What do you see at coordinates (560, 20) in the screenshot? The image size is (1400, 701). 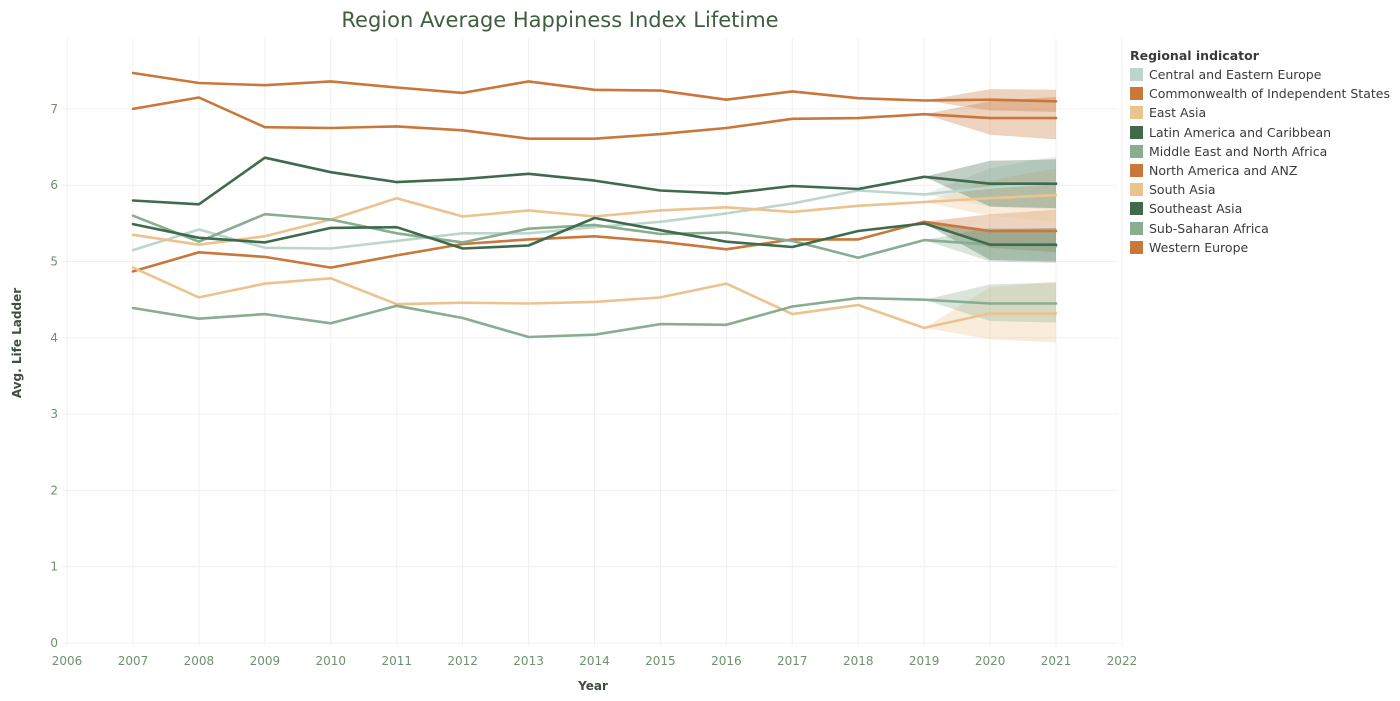 I see `chart-title: Region Average Happiness Index Lifetime` at bounding box center [560, 20].